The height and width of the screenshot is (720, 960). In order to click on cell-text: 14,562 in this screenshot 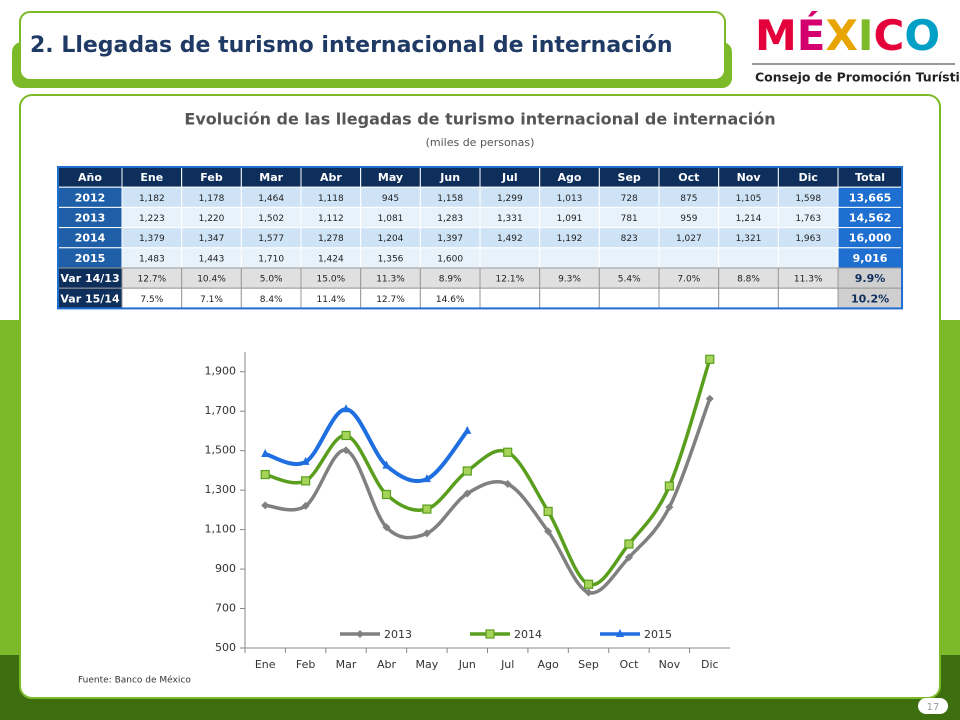, I will do `click(870, 218)`.